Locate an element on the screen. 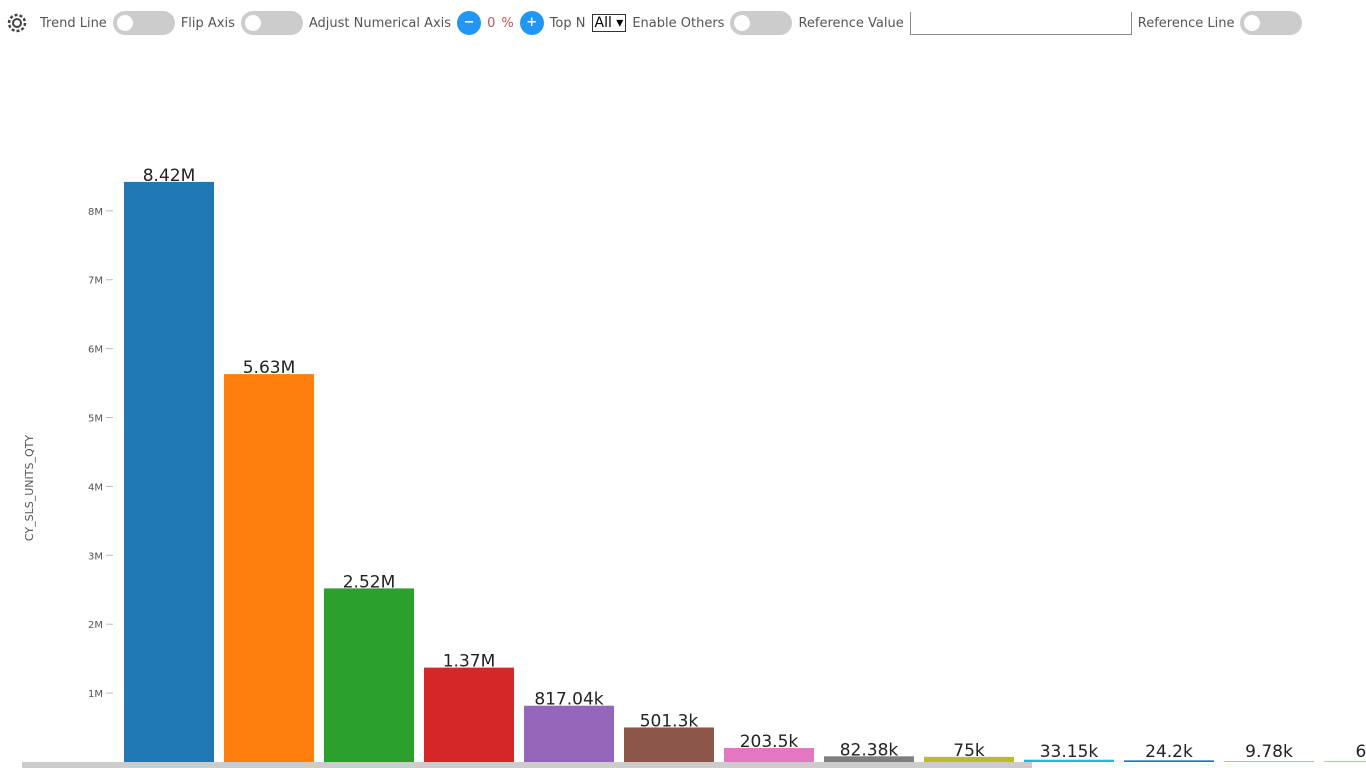 This screenshot has width=1366, height=768. label: Enable Others is located at coordinates (678, 23).